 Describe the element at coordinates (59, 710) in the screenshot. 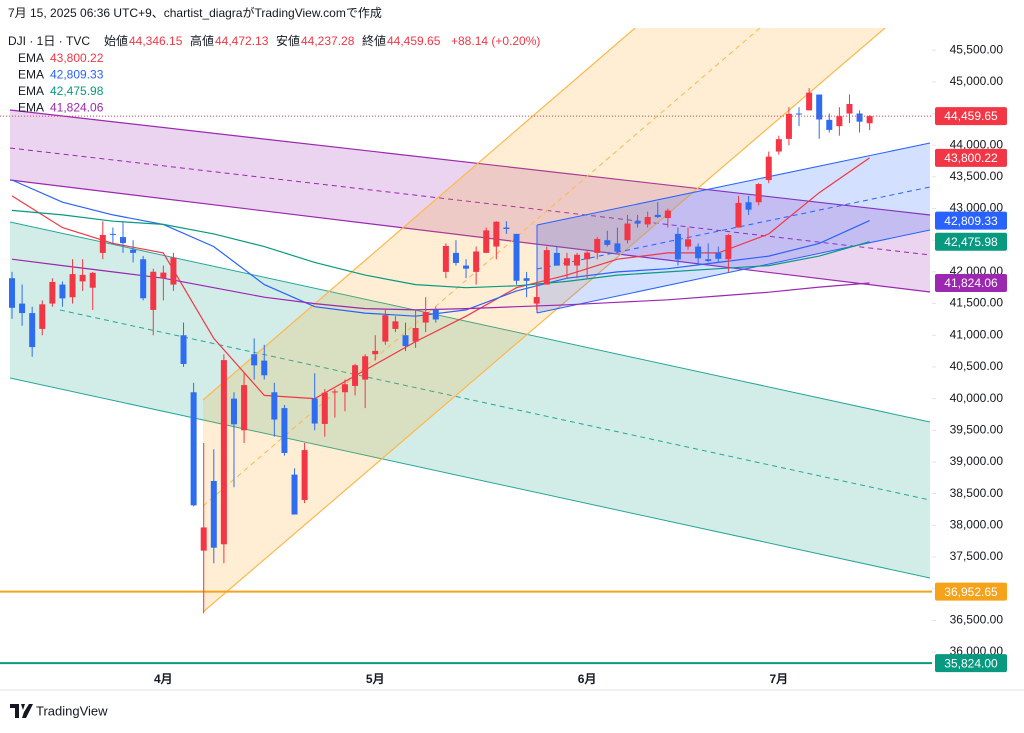

I see `brand: TradingView` at that location.